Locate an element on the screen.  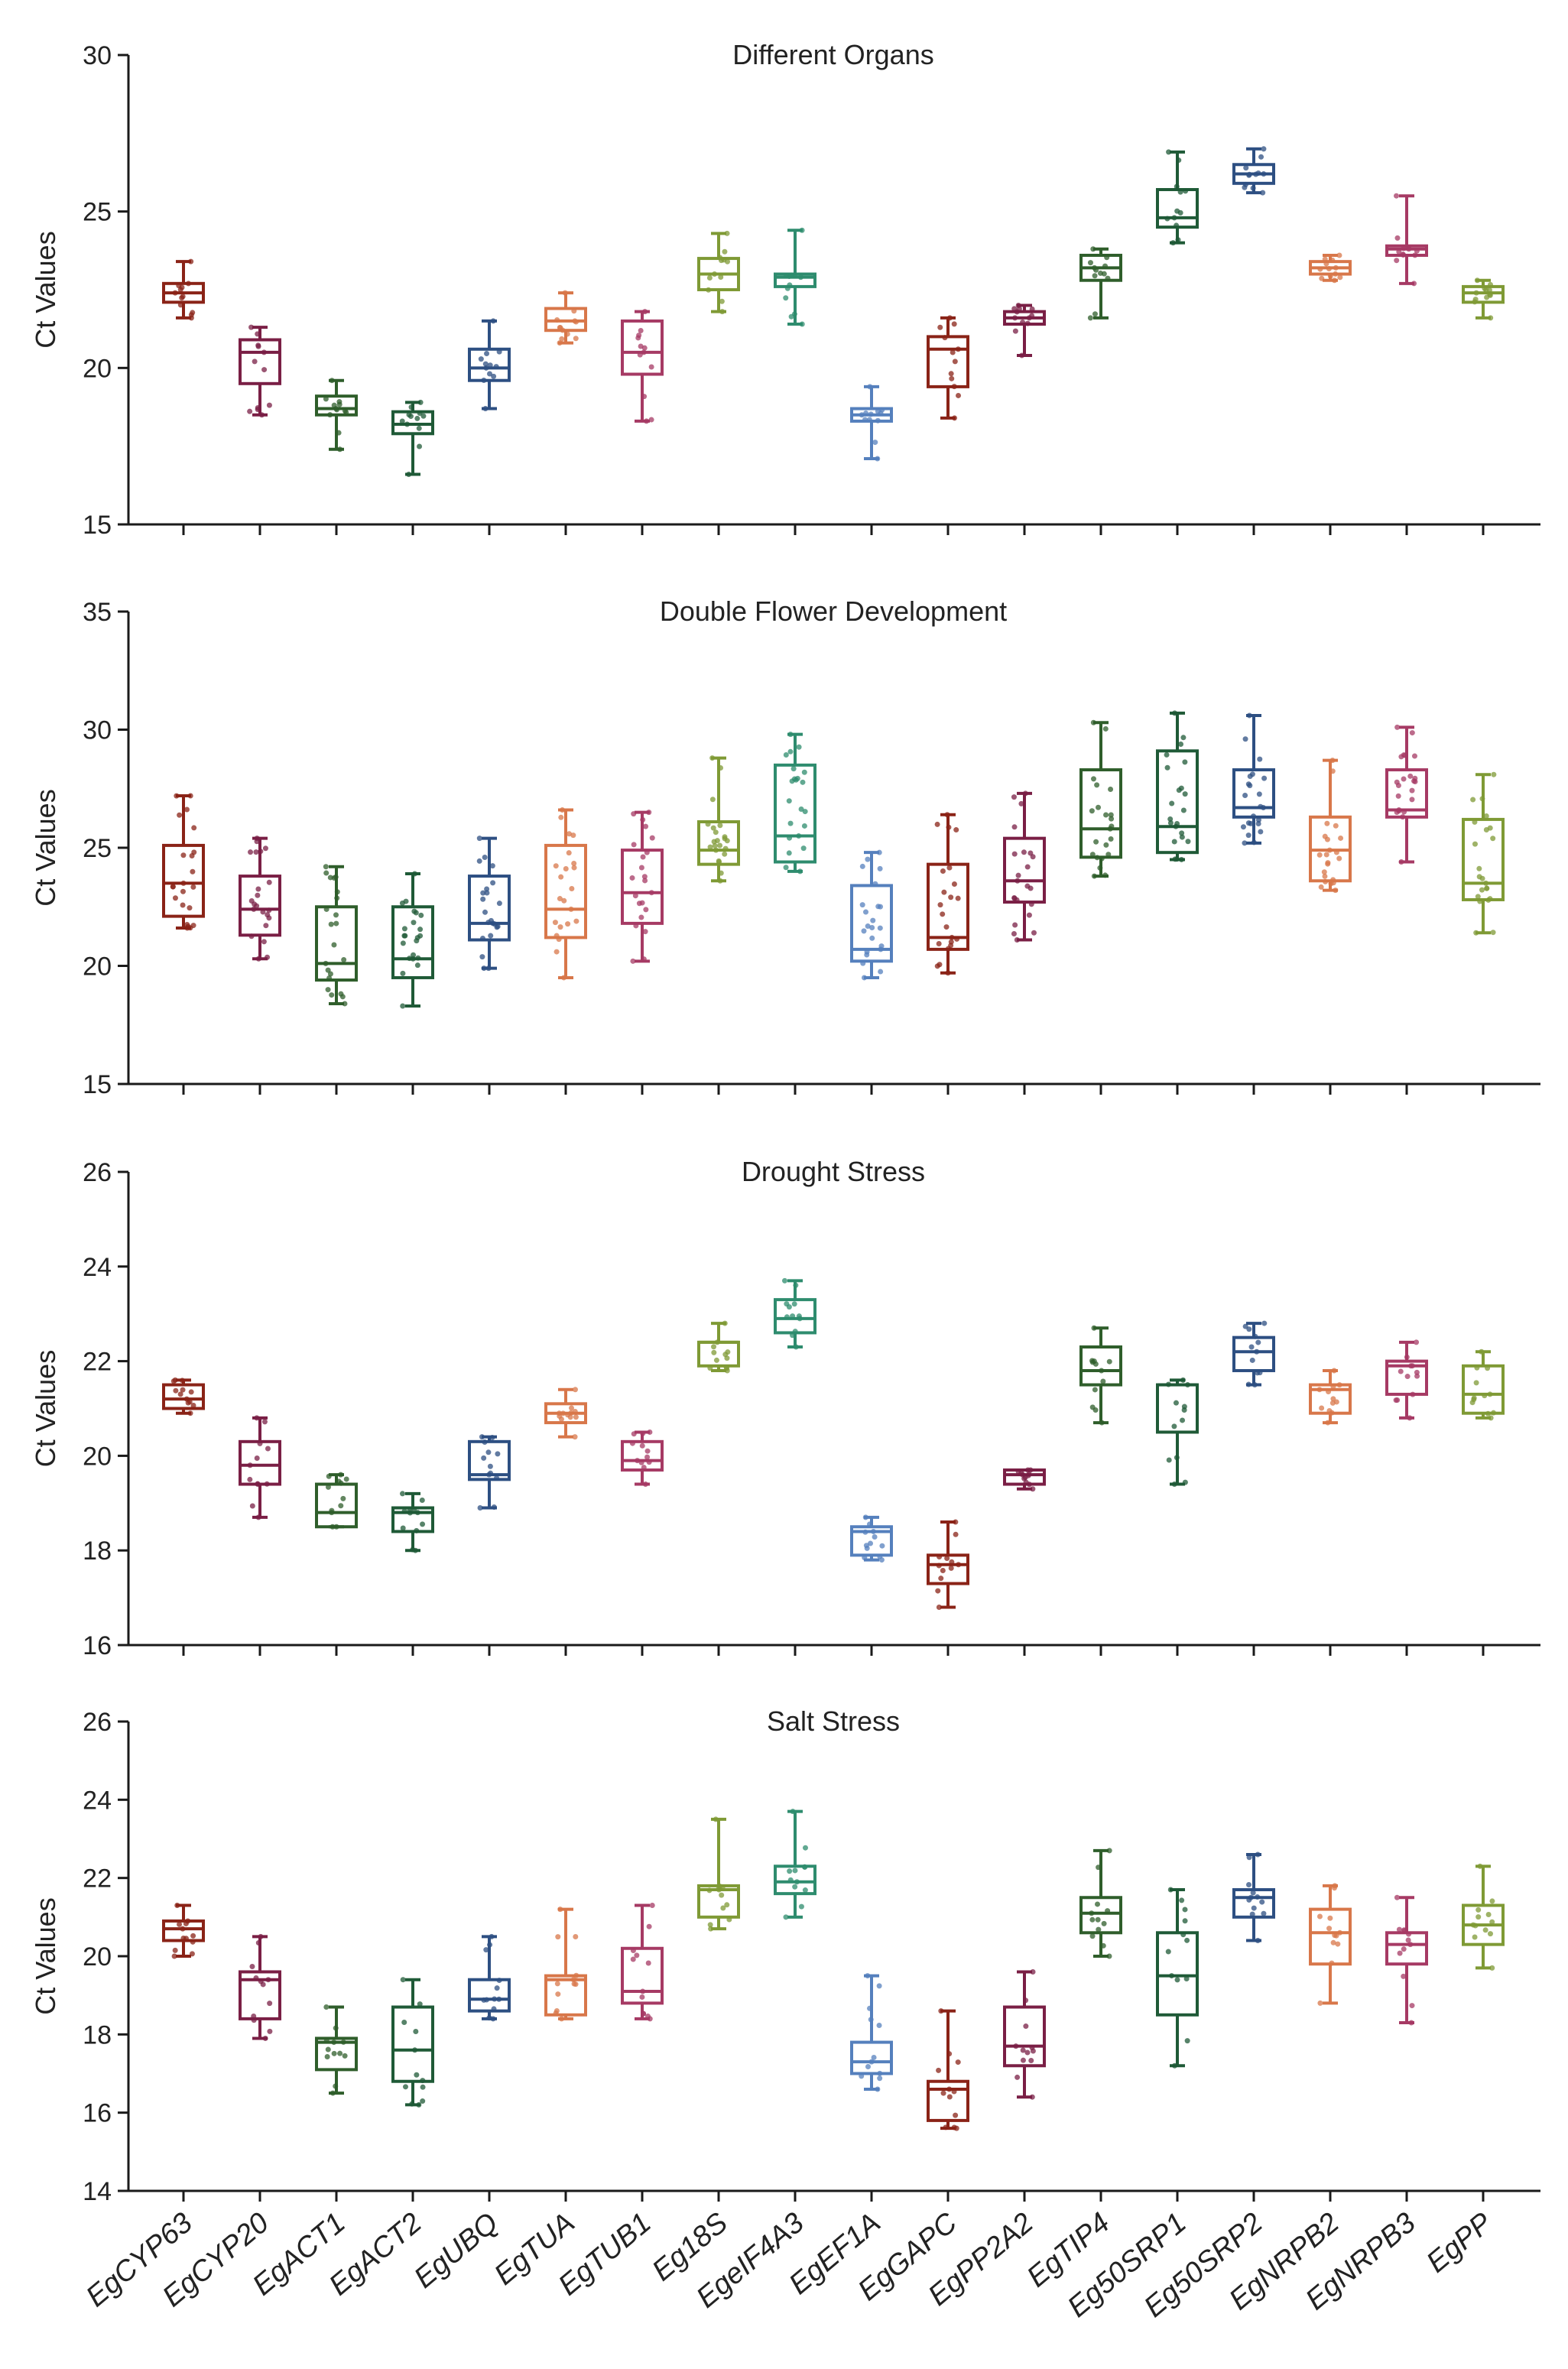
y-tick-label: 16 is located at coordinates (97, 2113).